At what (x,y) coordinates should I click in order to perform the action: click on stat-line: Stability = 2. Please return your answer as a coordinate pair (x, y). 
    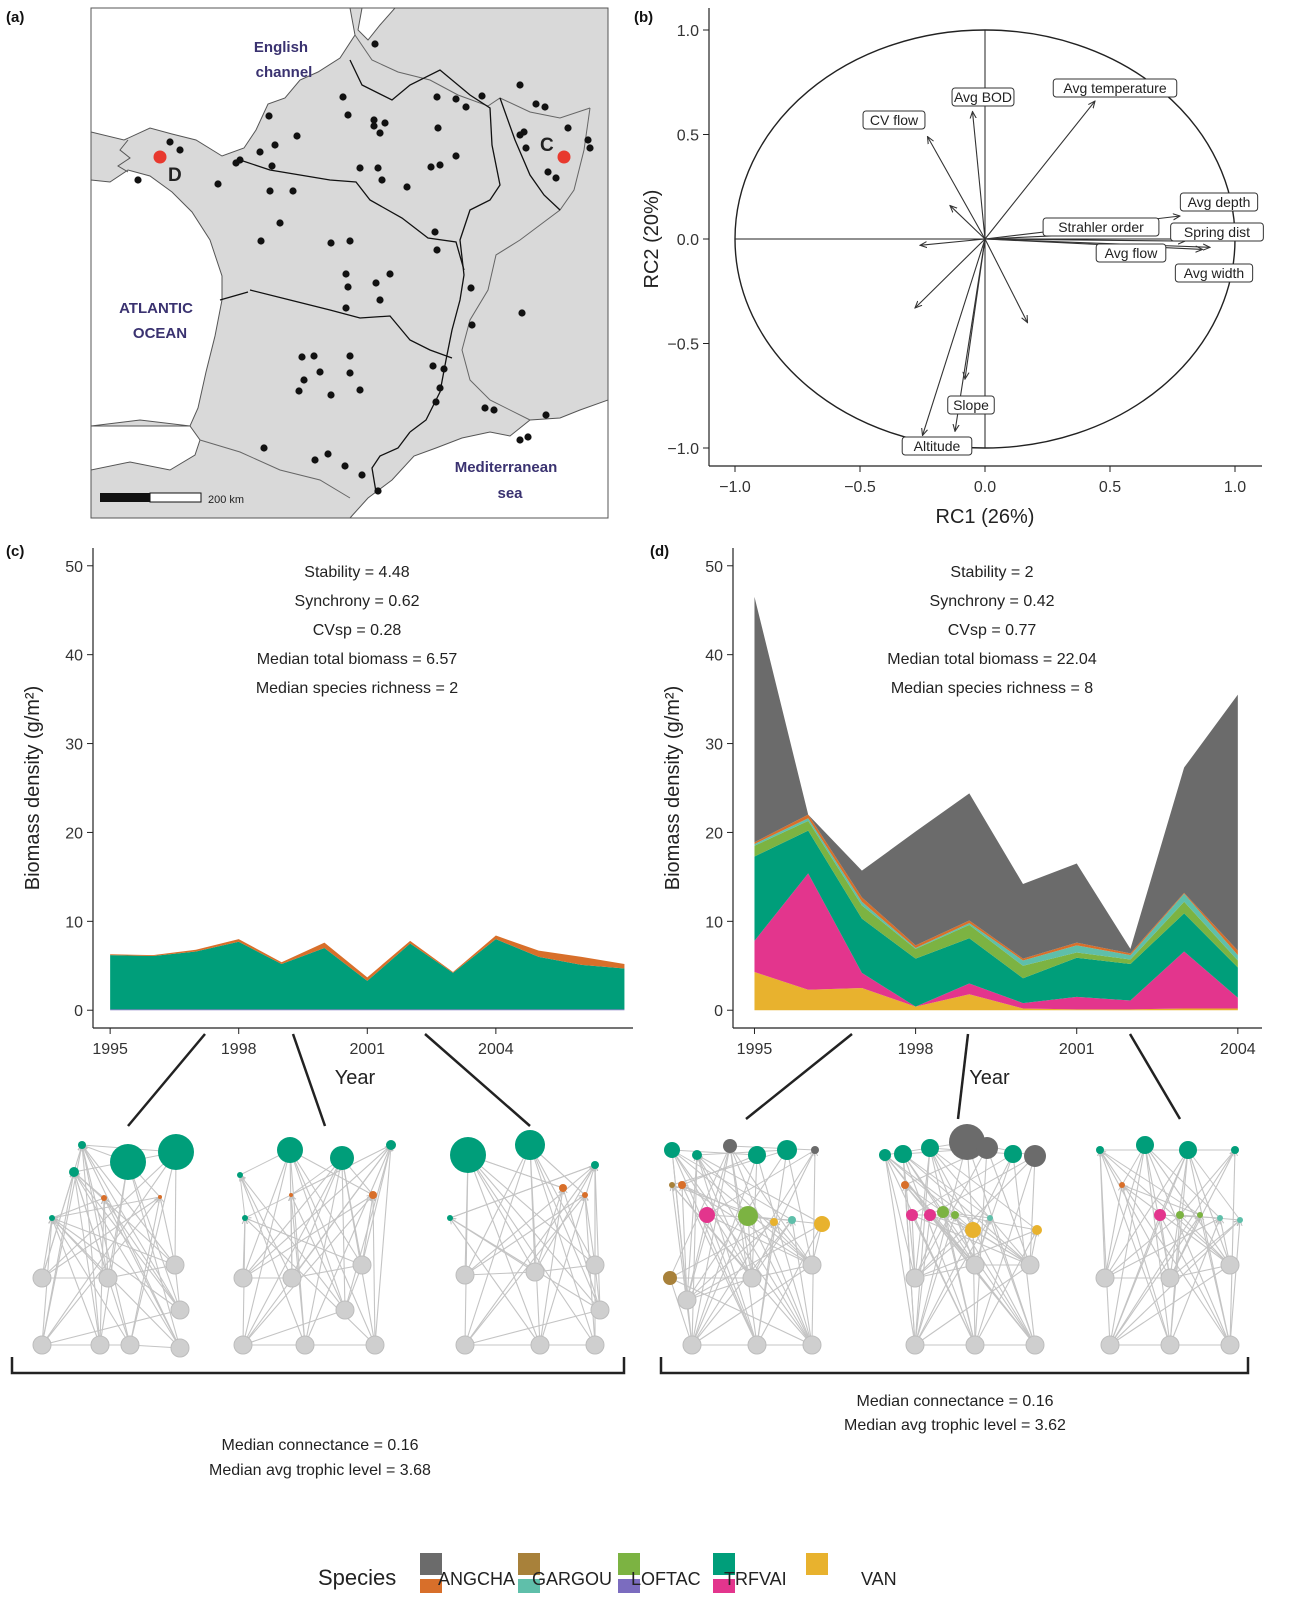
    Looking at the image, I should click on (991, 572).